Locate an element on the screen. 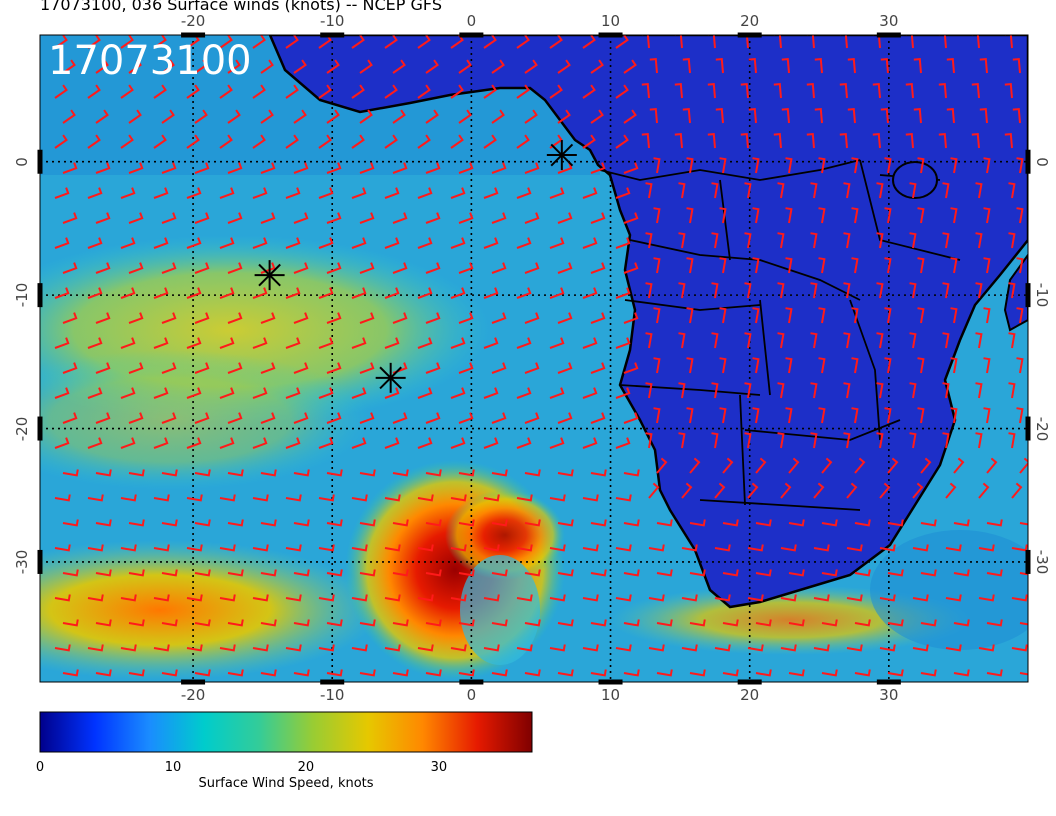 The height and width of the screenshot is (816, 1056). bottom-tick-label: 20 is located at coordinates (750, 695).